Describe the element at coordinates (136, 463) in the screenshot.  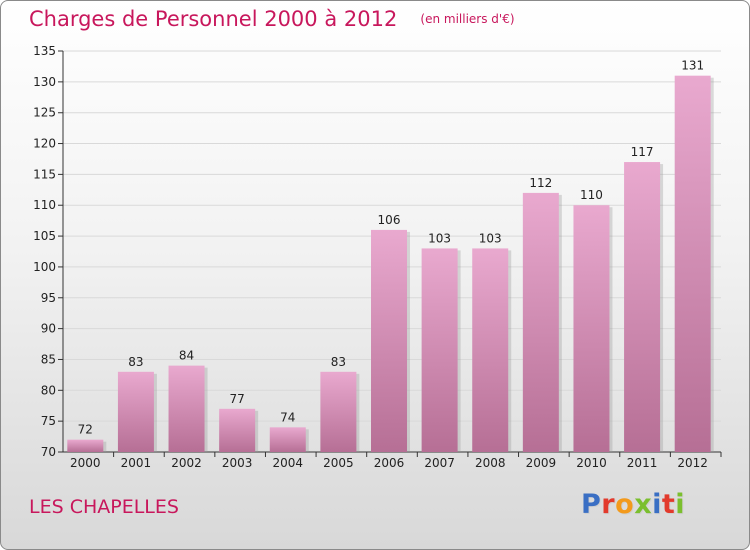
I see `x-tick-label: 2001` at that location.